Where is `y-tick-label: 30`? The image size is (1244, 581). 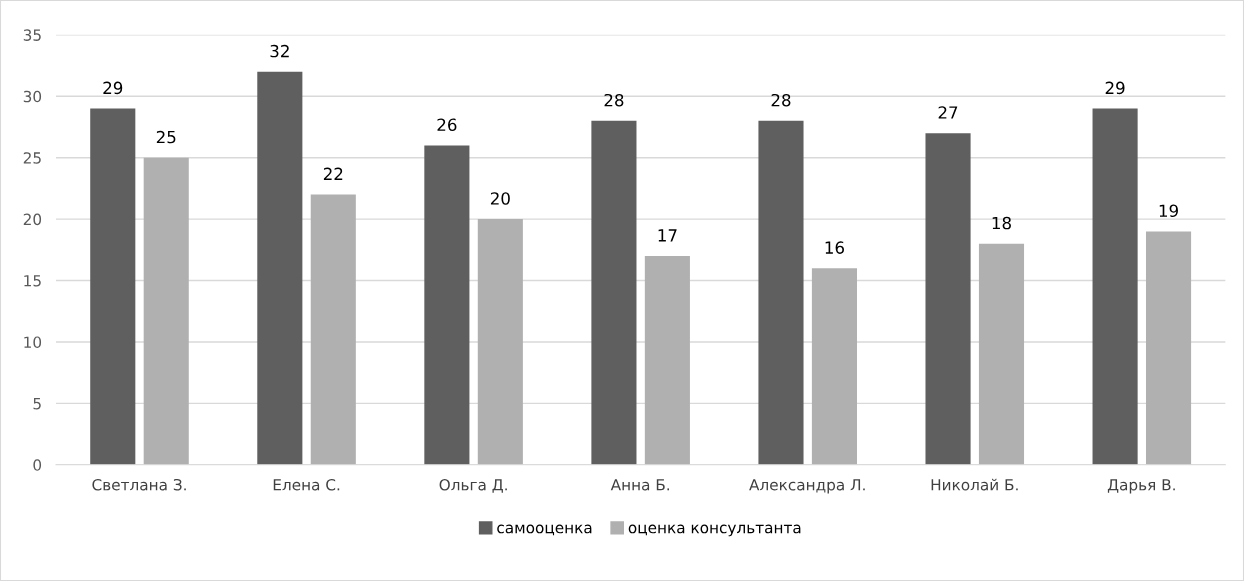 y-tick-label: 30 is located at coordinates (32, 96).